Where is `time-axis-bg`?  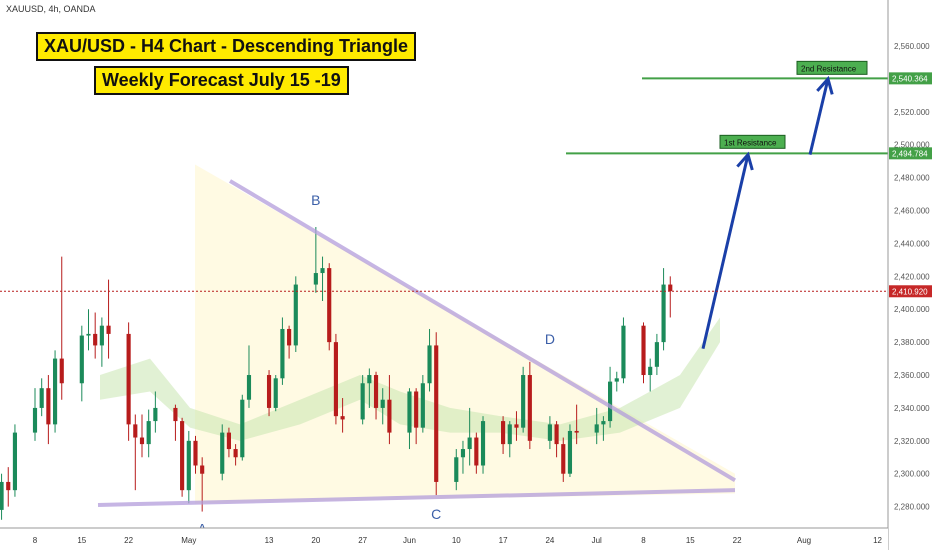 time-axis-bg is located at coordinates (444, 539).